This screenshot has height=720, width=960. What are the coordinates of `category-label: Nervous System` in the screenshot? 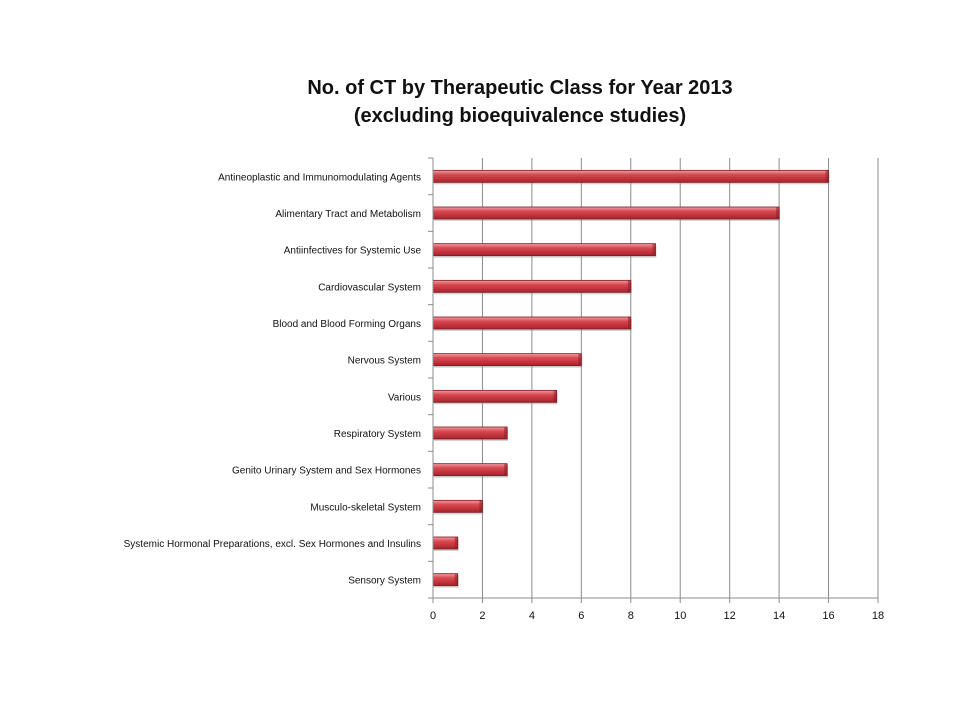 It's located at (384, 361).